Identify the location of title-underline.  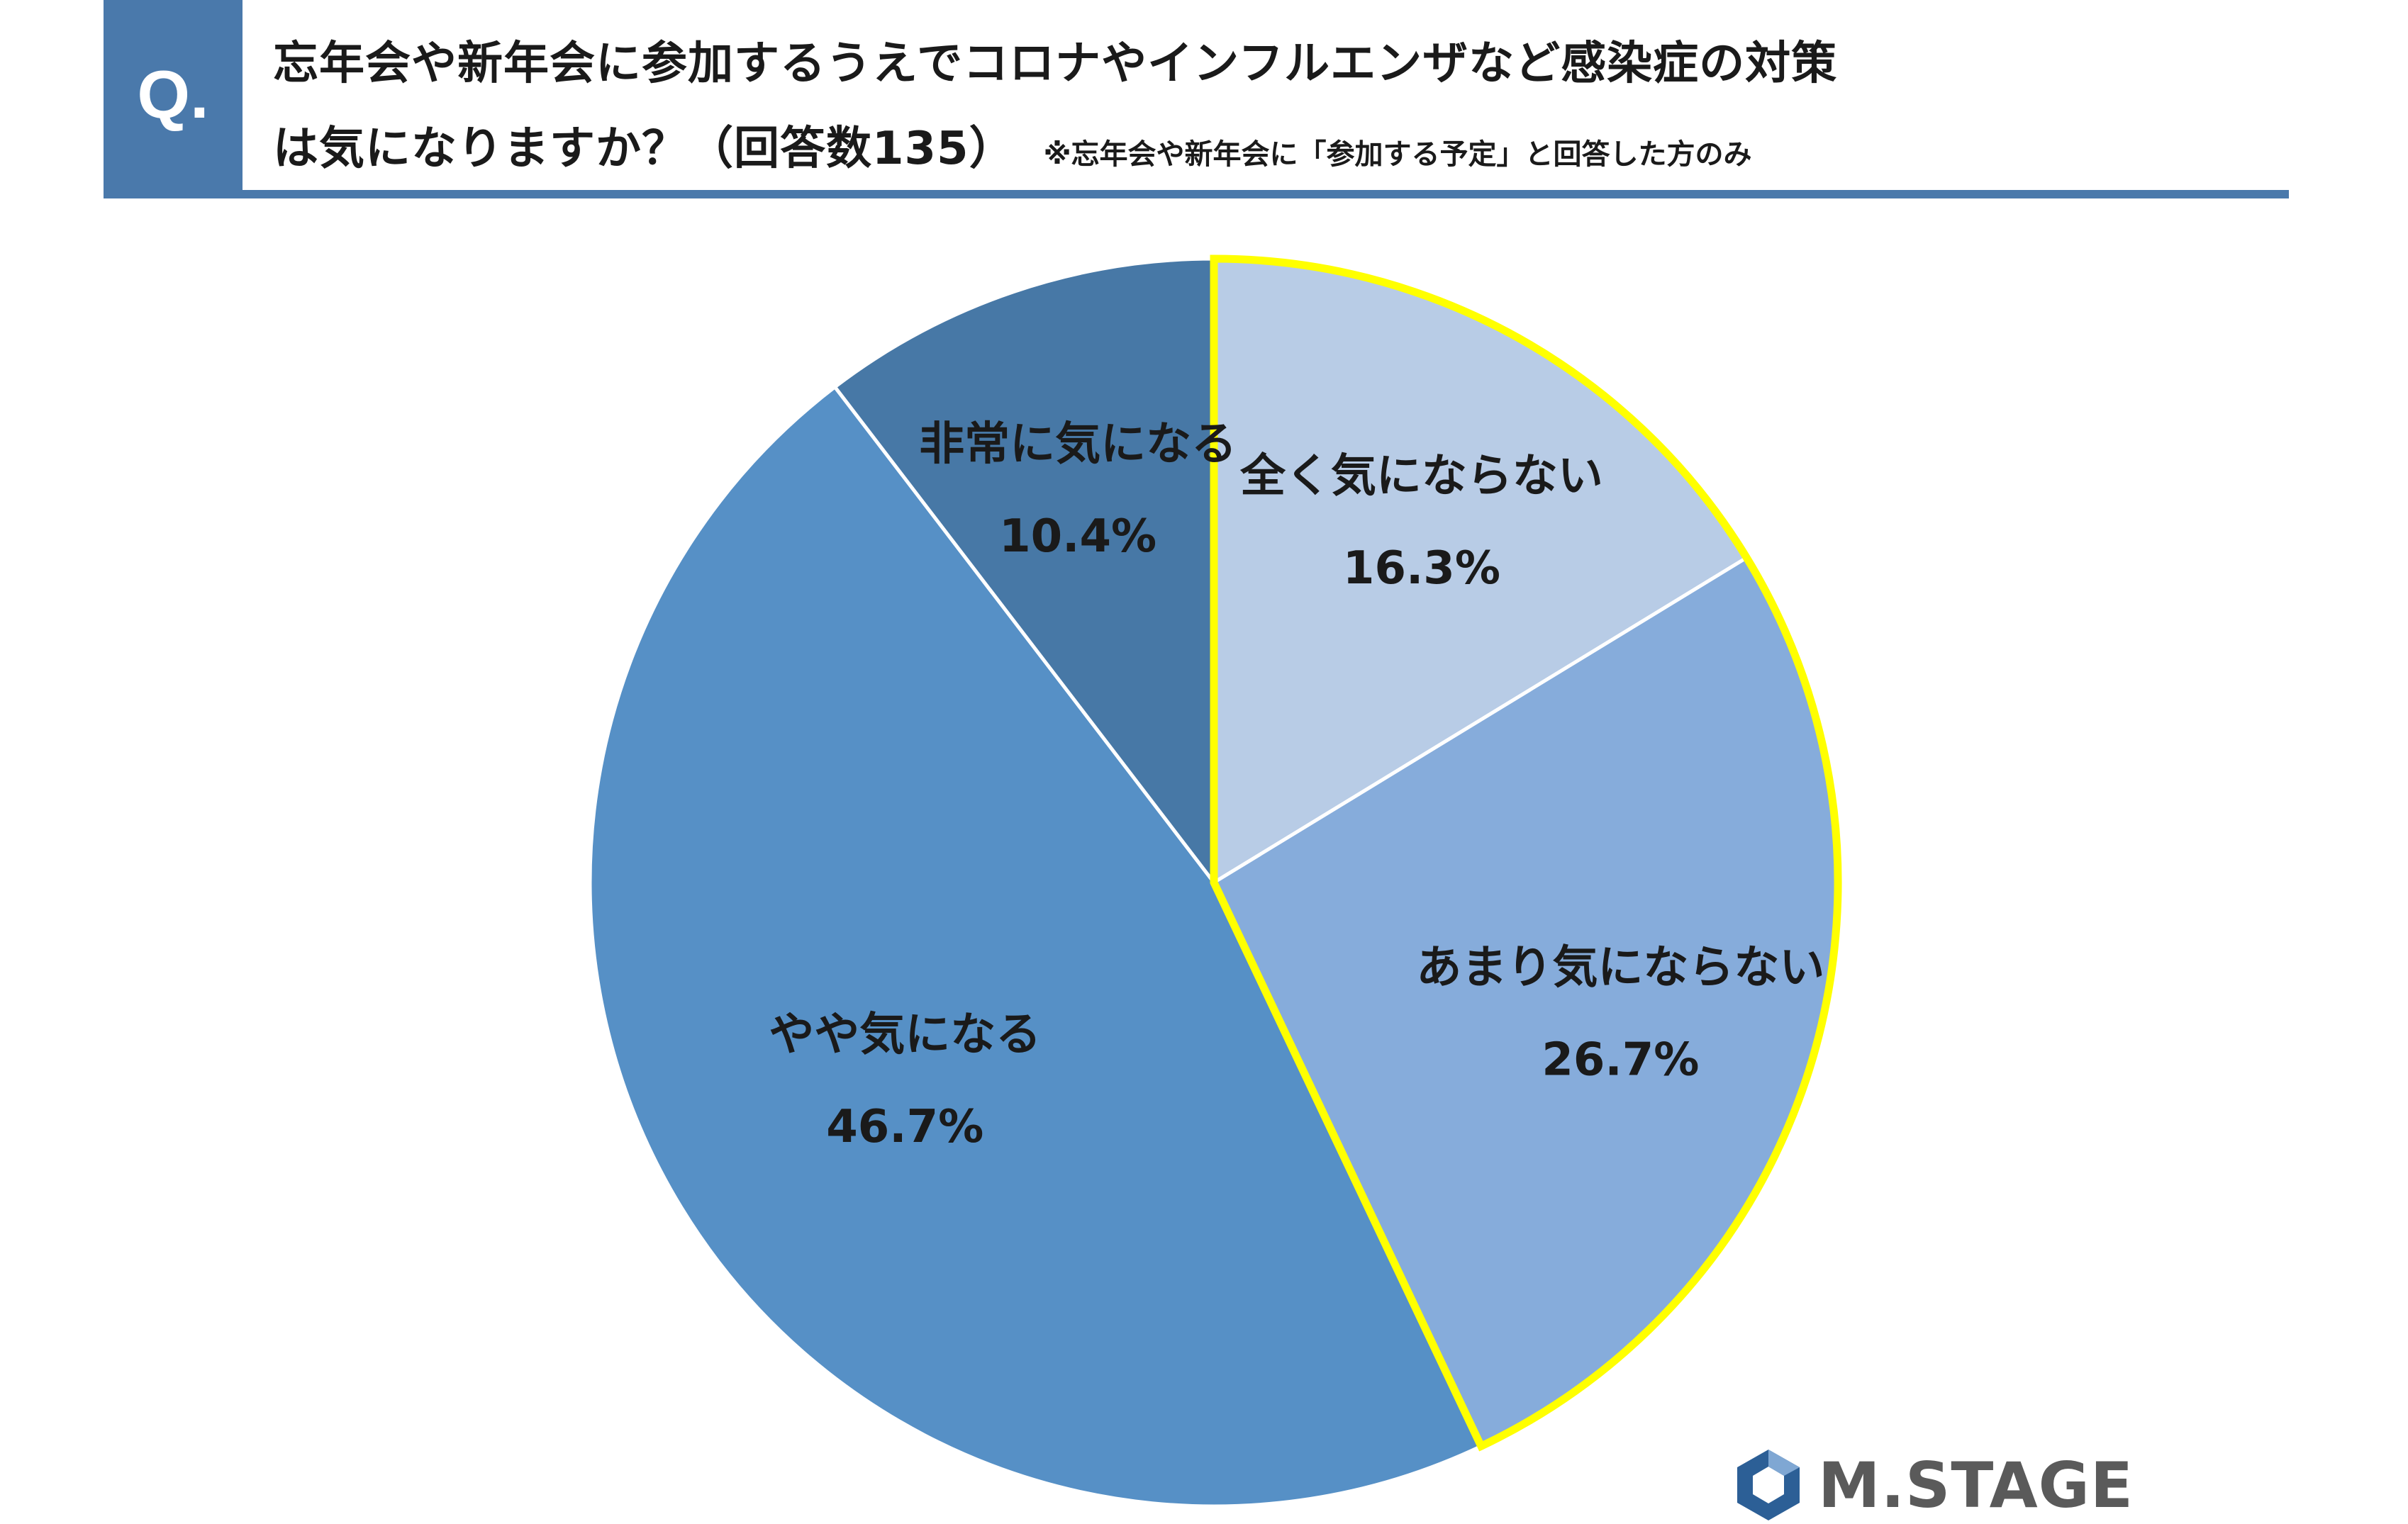
(1196, 194).